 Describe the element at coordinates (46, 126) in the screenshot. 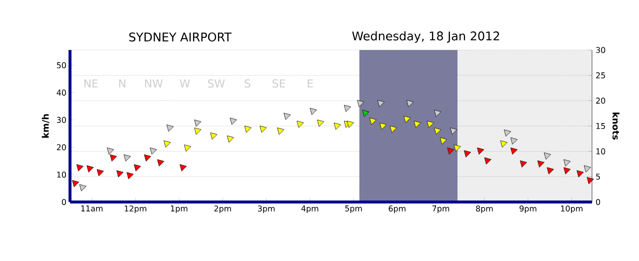

I see `y-axis-title: km/h` at that location.